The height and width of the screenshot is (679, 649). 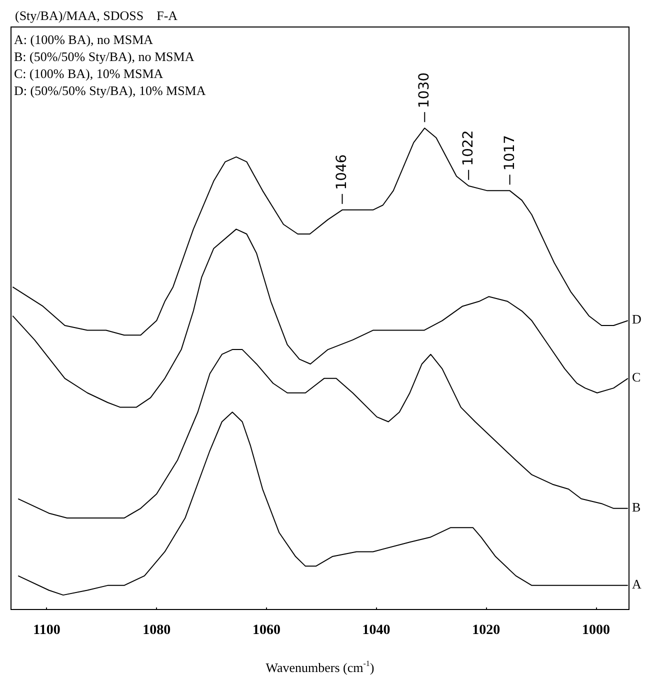 What do you see at coordinates (486, 630) in the screenshot?
I see `x-tick-label: 1020` at bounding box center [486, 630].